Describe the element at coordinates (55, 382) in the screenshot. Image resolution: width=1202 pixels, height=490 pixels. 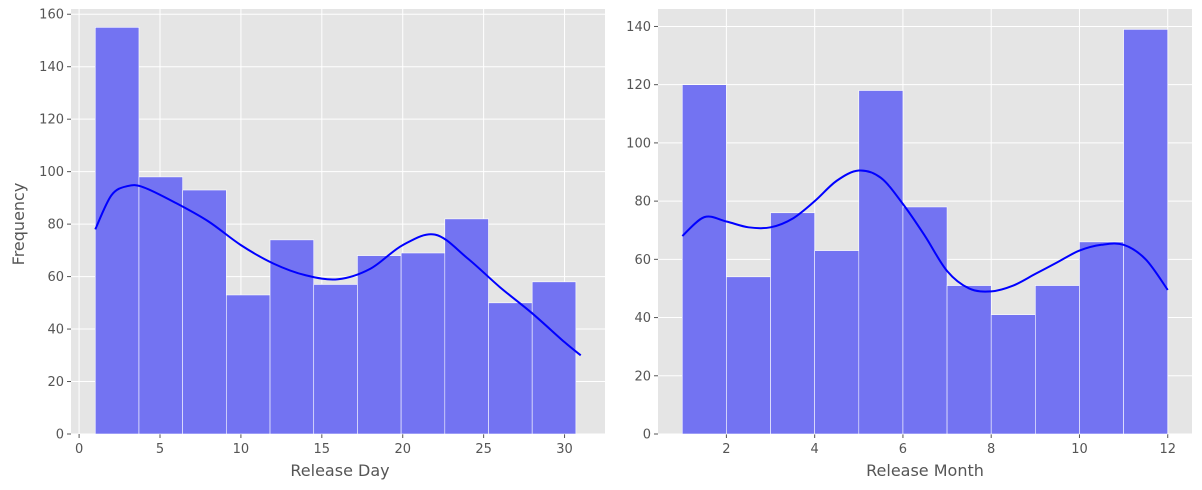
I see `release-day-y-tick-label: 20` at that location.